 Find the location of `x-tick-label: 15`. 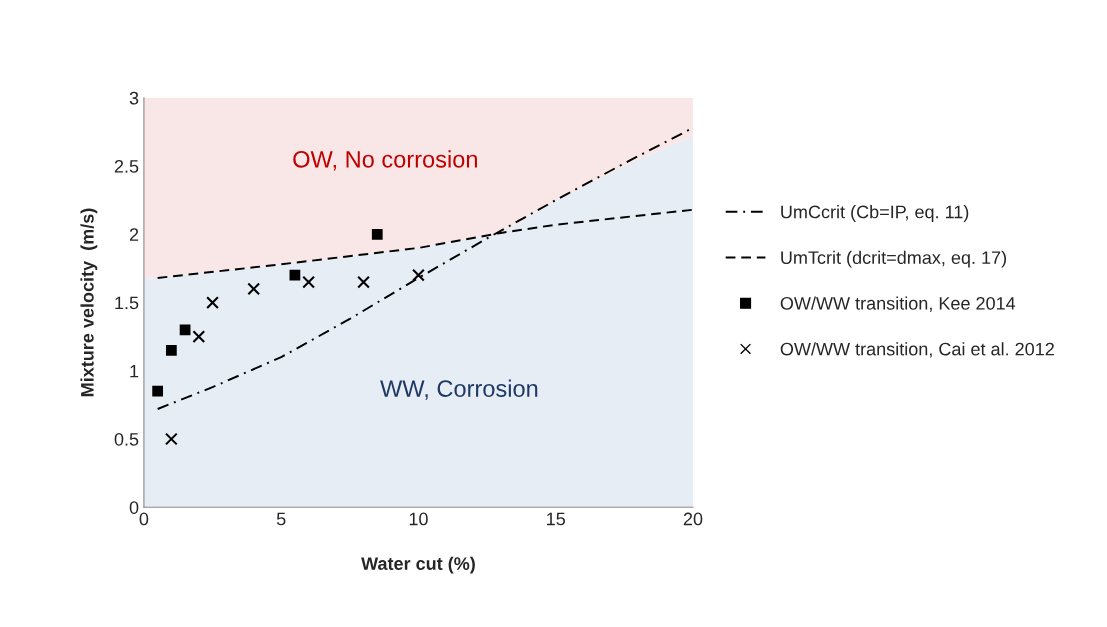

x-tick-label: 15 is located at coordinates (556, 519).